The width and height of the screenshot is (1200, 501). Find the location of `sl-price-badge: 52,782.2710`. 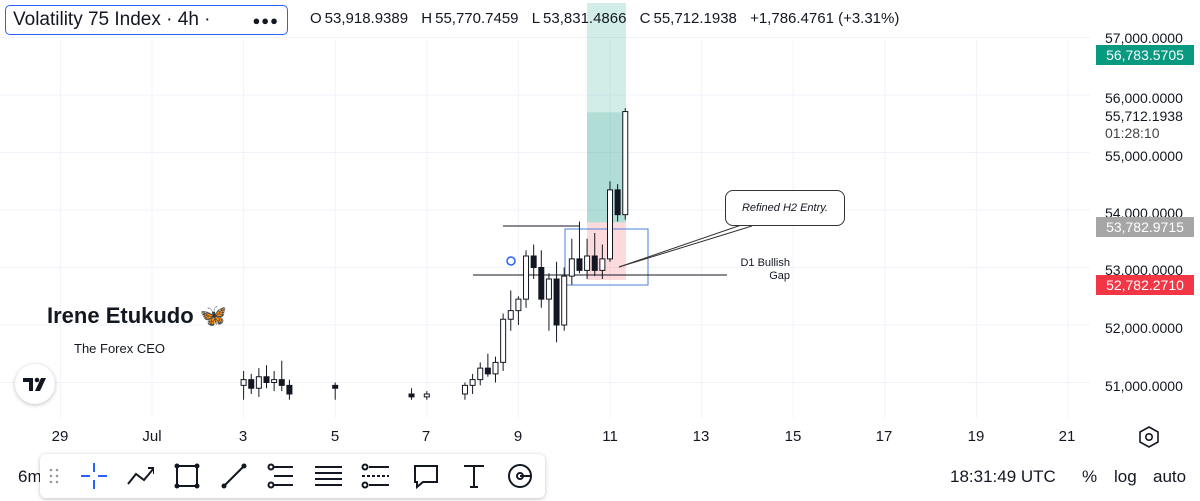

sl-price-badge: 52,782.2710 is located at coordinates (1145, 285).